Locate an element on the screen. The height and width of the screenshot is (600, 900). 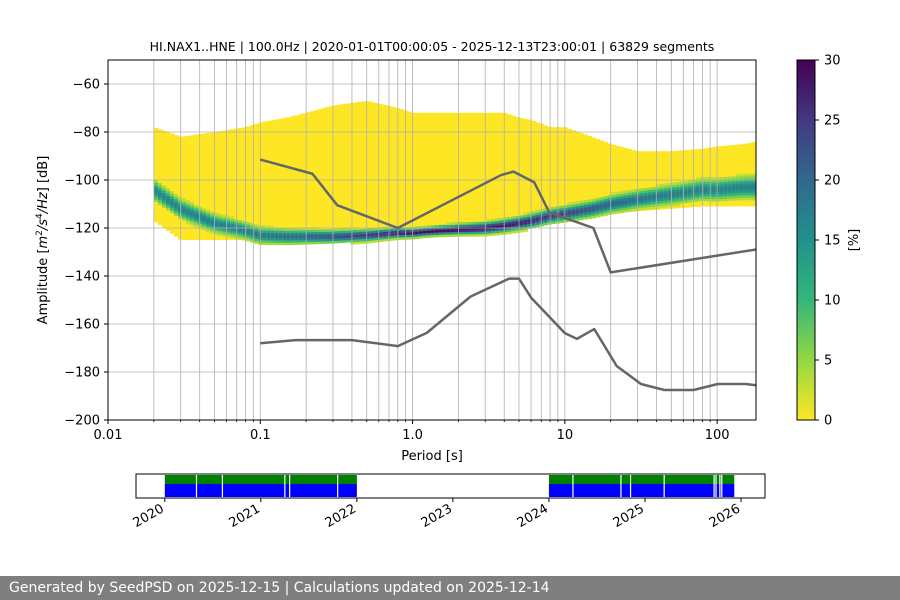
data-span is located at coordinates (641, 490).